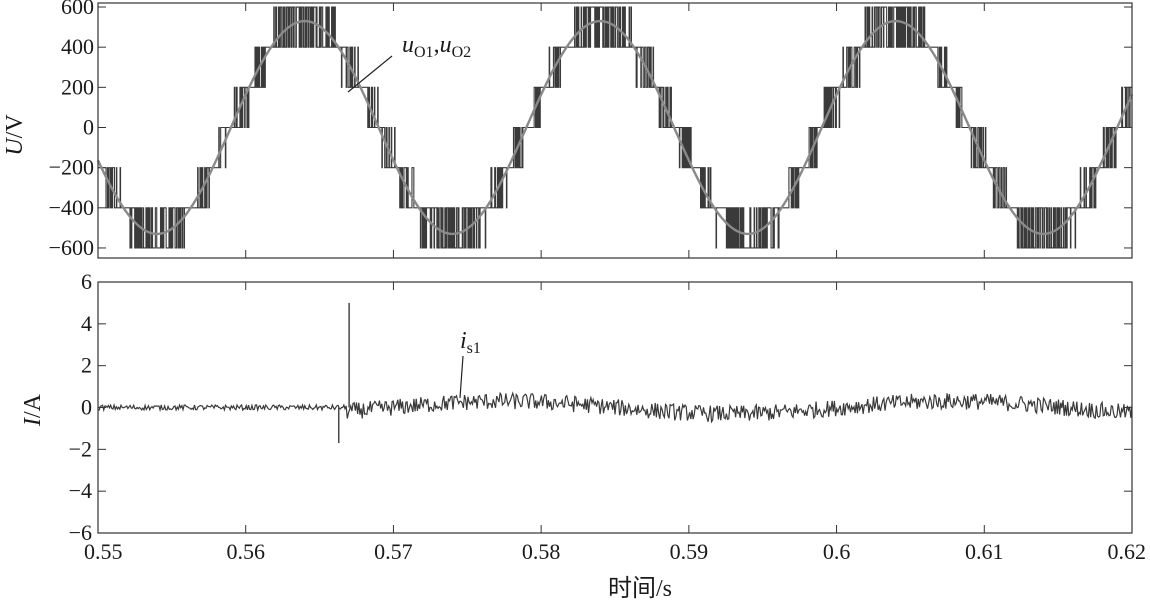 This screenshot has width=1150, height=602. Describe the element at coordinates (393, 551) in the screenshot. I see `x-tick-label: 0.57` at that location.